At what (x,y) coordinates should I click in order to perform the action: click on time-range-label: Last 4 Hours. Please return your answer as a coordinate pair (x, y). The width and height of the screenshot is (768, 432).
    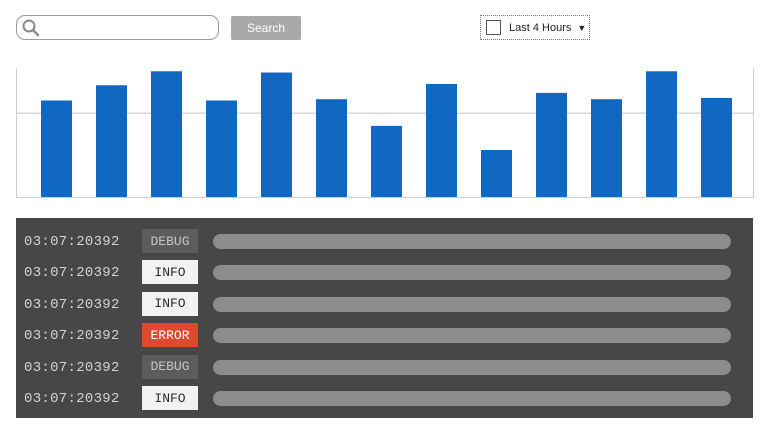
    Looking at the image, I should click on (540, 27).